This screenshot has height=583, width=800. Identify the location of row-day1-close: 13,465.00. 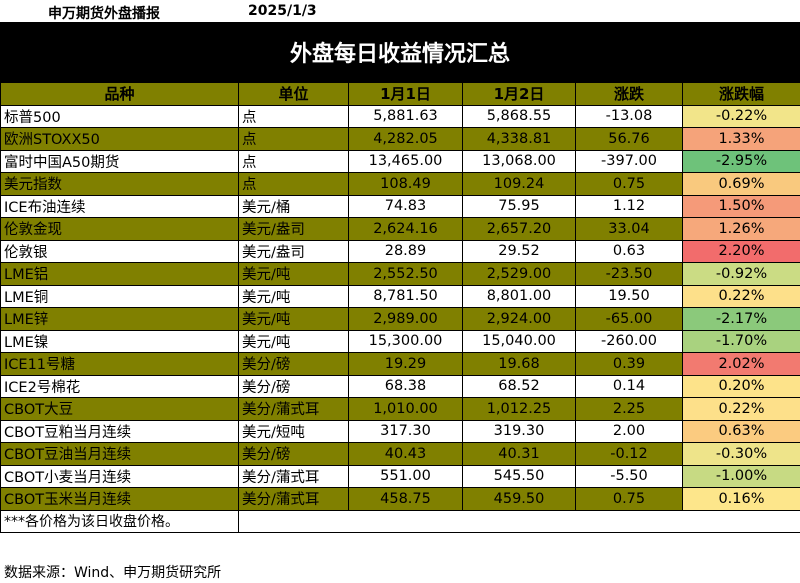
(405, 161).